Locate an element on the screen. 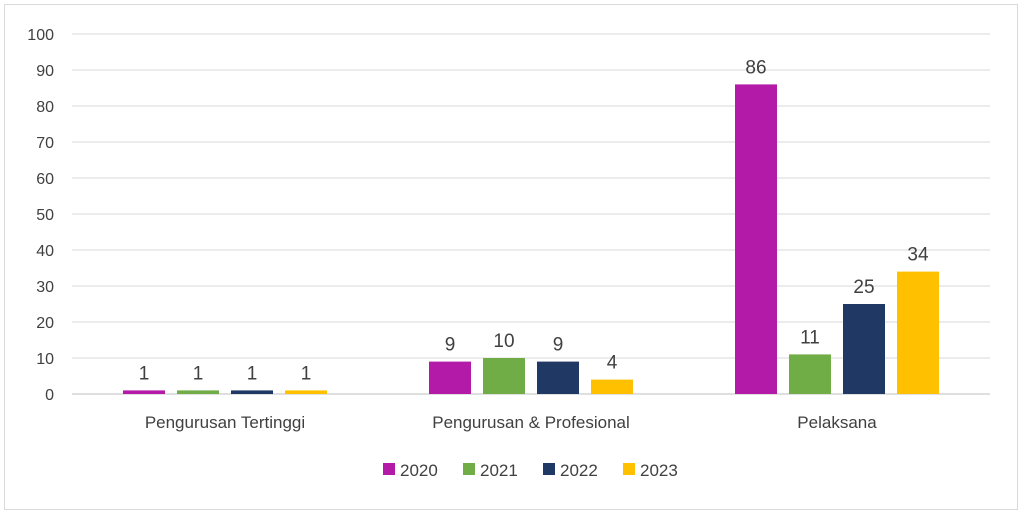 The image size is (1024, 517). y-axis: 0 10 20 30 40 50 60 70 80 90 100 is located at coordinates (40, 215).